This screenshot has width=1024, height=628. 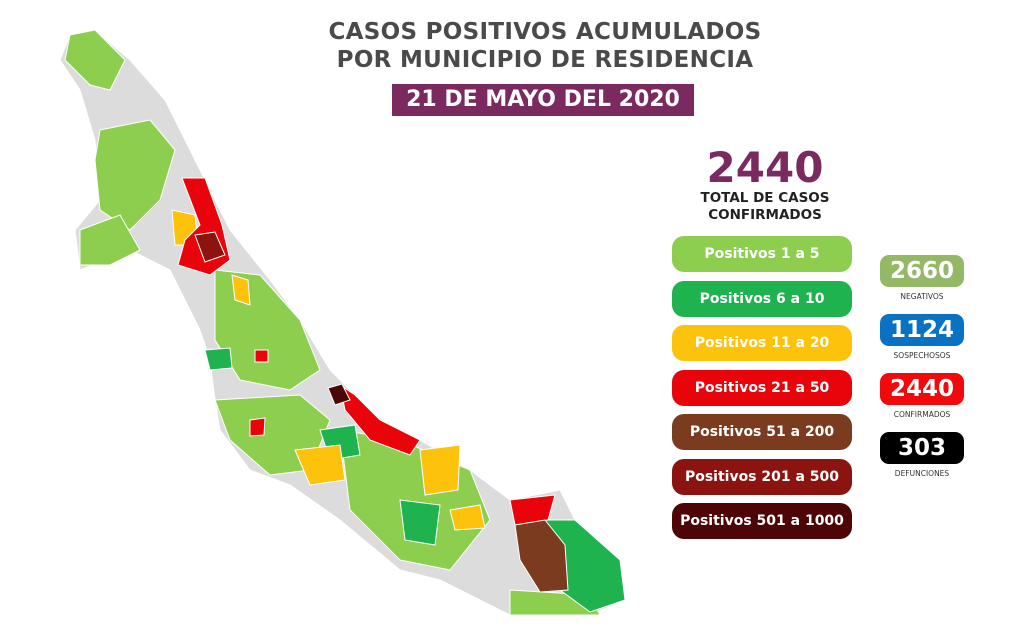 I want to click on legend-item: Positivos 11 a 20, so click(x=762, y=343).